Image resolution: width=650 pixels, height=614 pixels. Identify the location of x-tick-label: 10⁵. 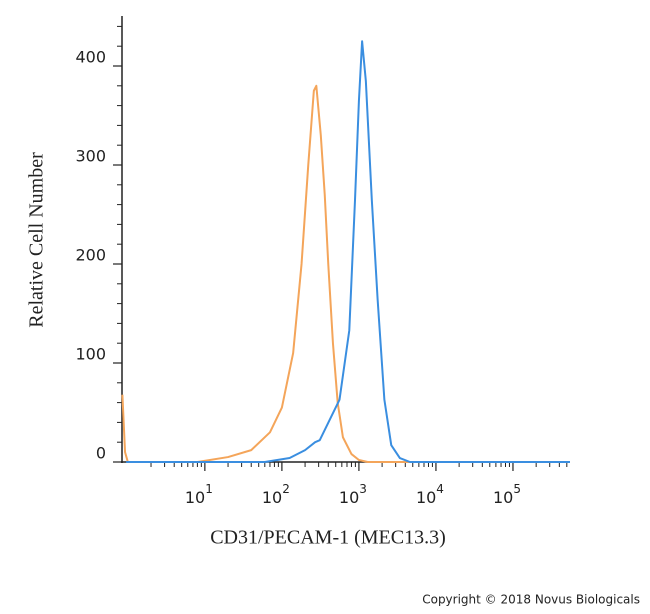
(507, 494).